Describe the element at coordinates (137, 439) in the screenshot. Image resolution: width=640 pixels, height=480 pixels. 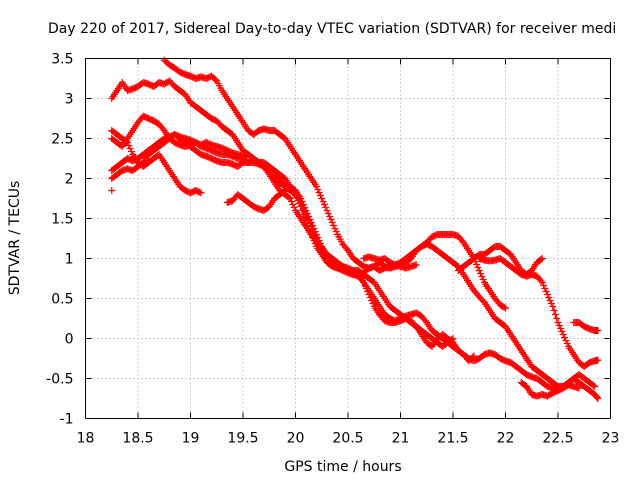
I see `x-tick-label: 18.5` at that location.